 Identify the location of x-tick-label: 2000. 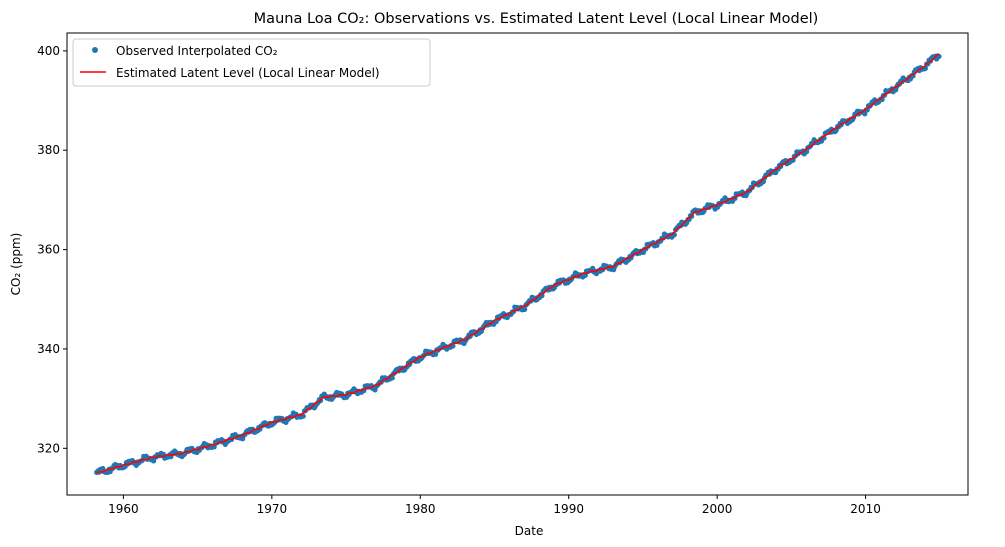
(717, 509).